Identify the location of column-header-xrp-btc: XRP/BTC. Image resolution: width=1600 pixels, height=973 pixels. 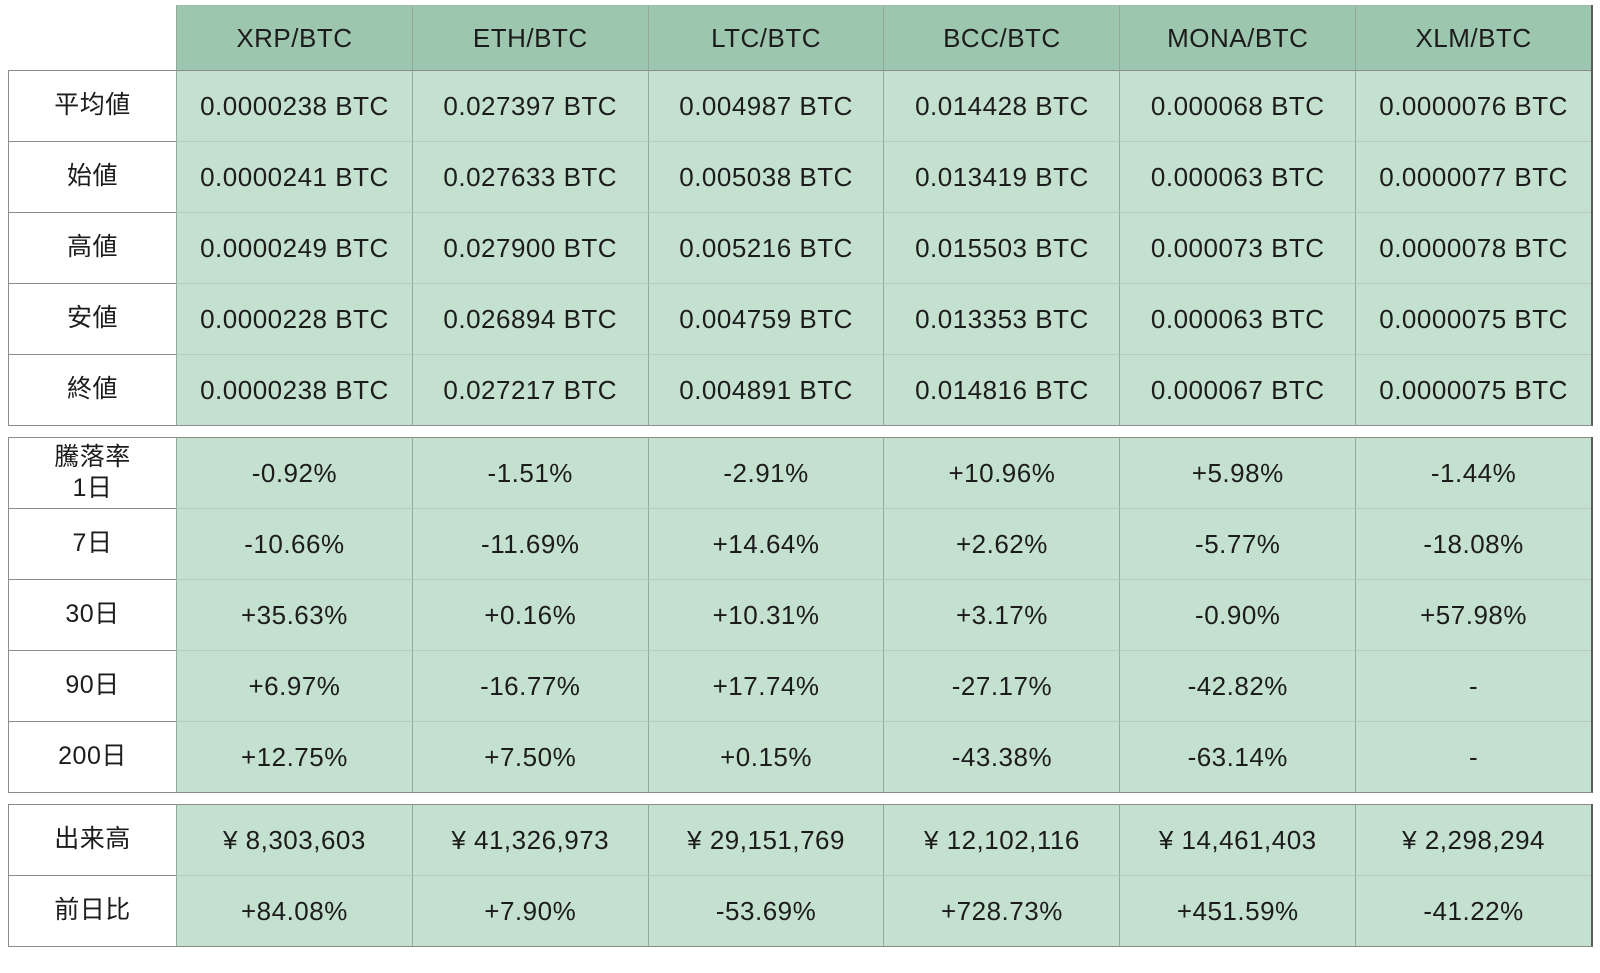
(294, 37).